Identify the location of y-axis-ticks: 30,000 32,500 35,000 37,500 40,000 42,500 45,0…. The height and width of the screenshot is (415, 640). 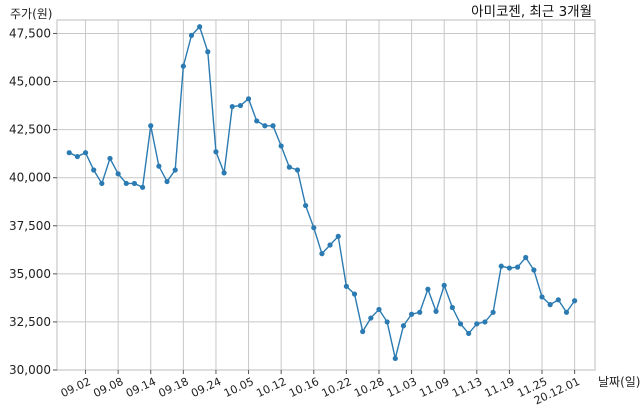
(33, 201).